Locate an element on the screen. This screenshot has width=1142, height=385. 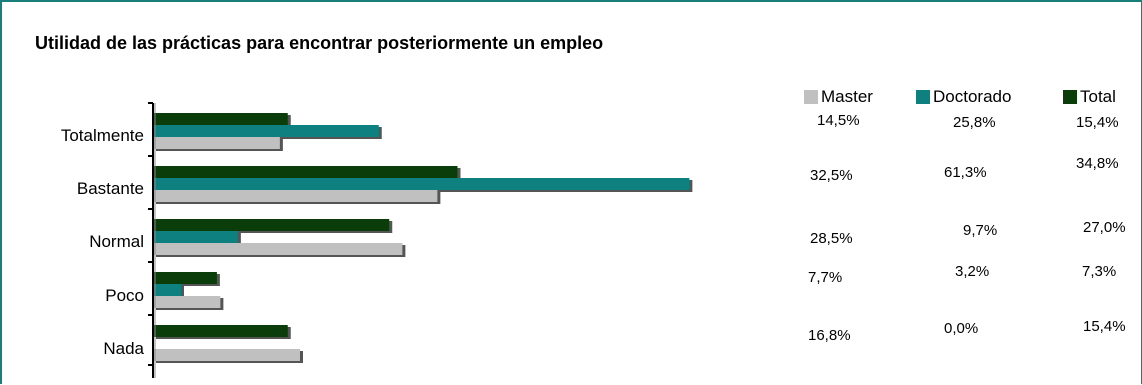
category-label-bastante: Bastante is located at coordinates (110, 188).